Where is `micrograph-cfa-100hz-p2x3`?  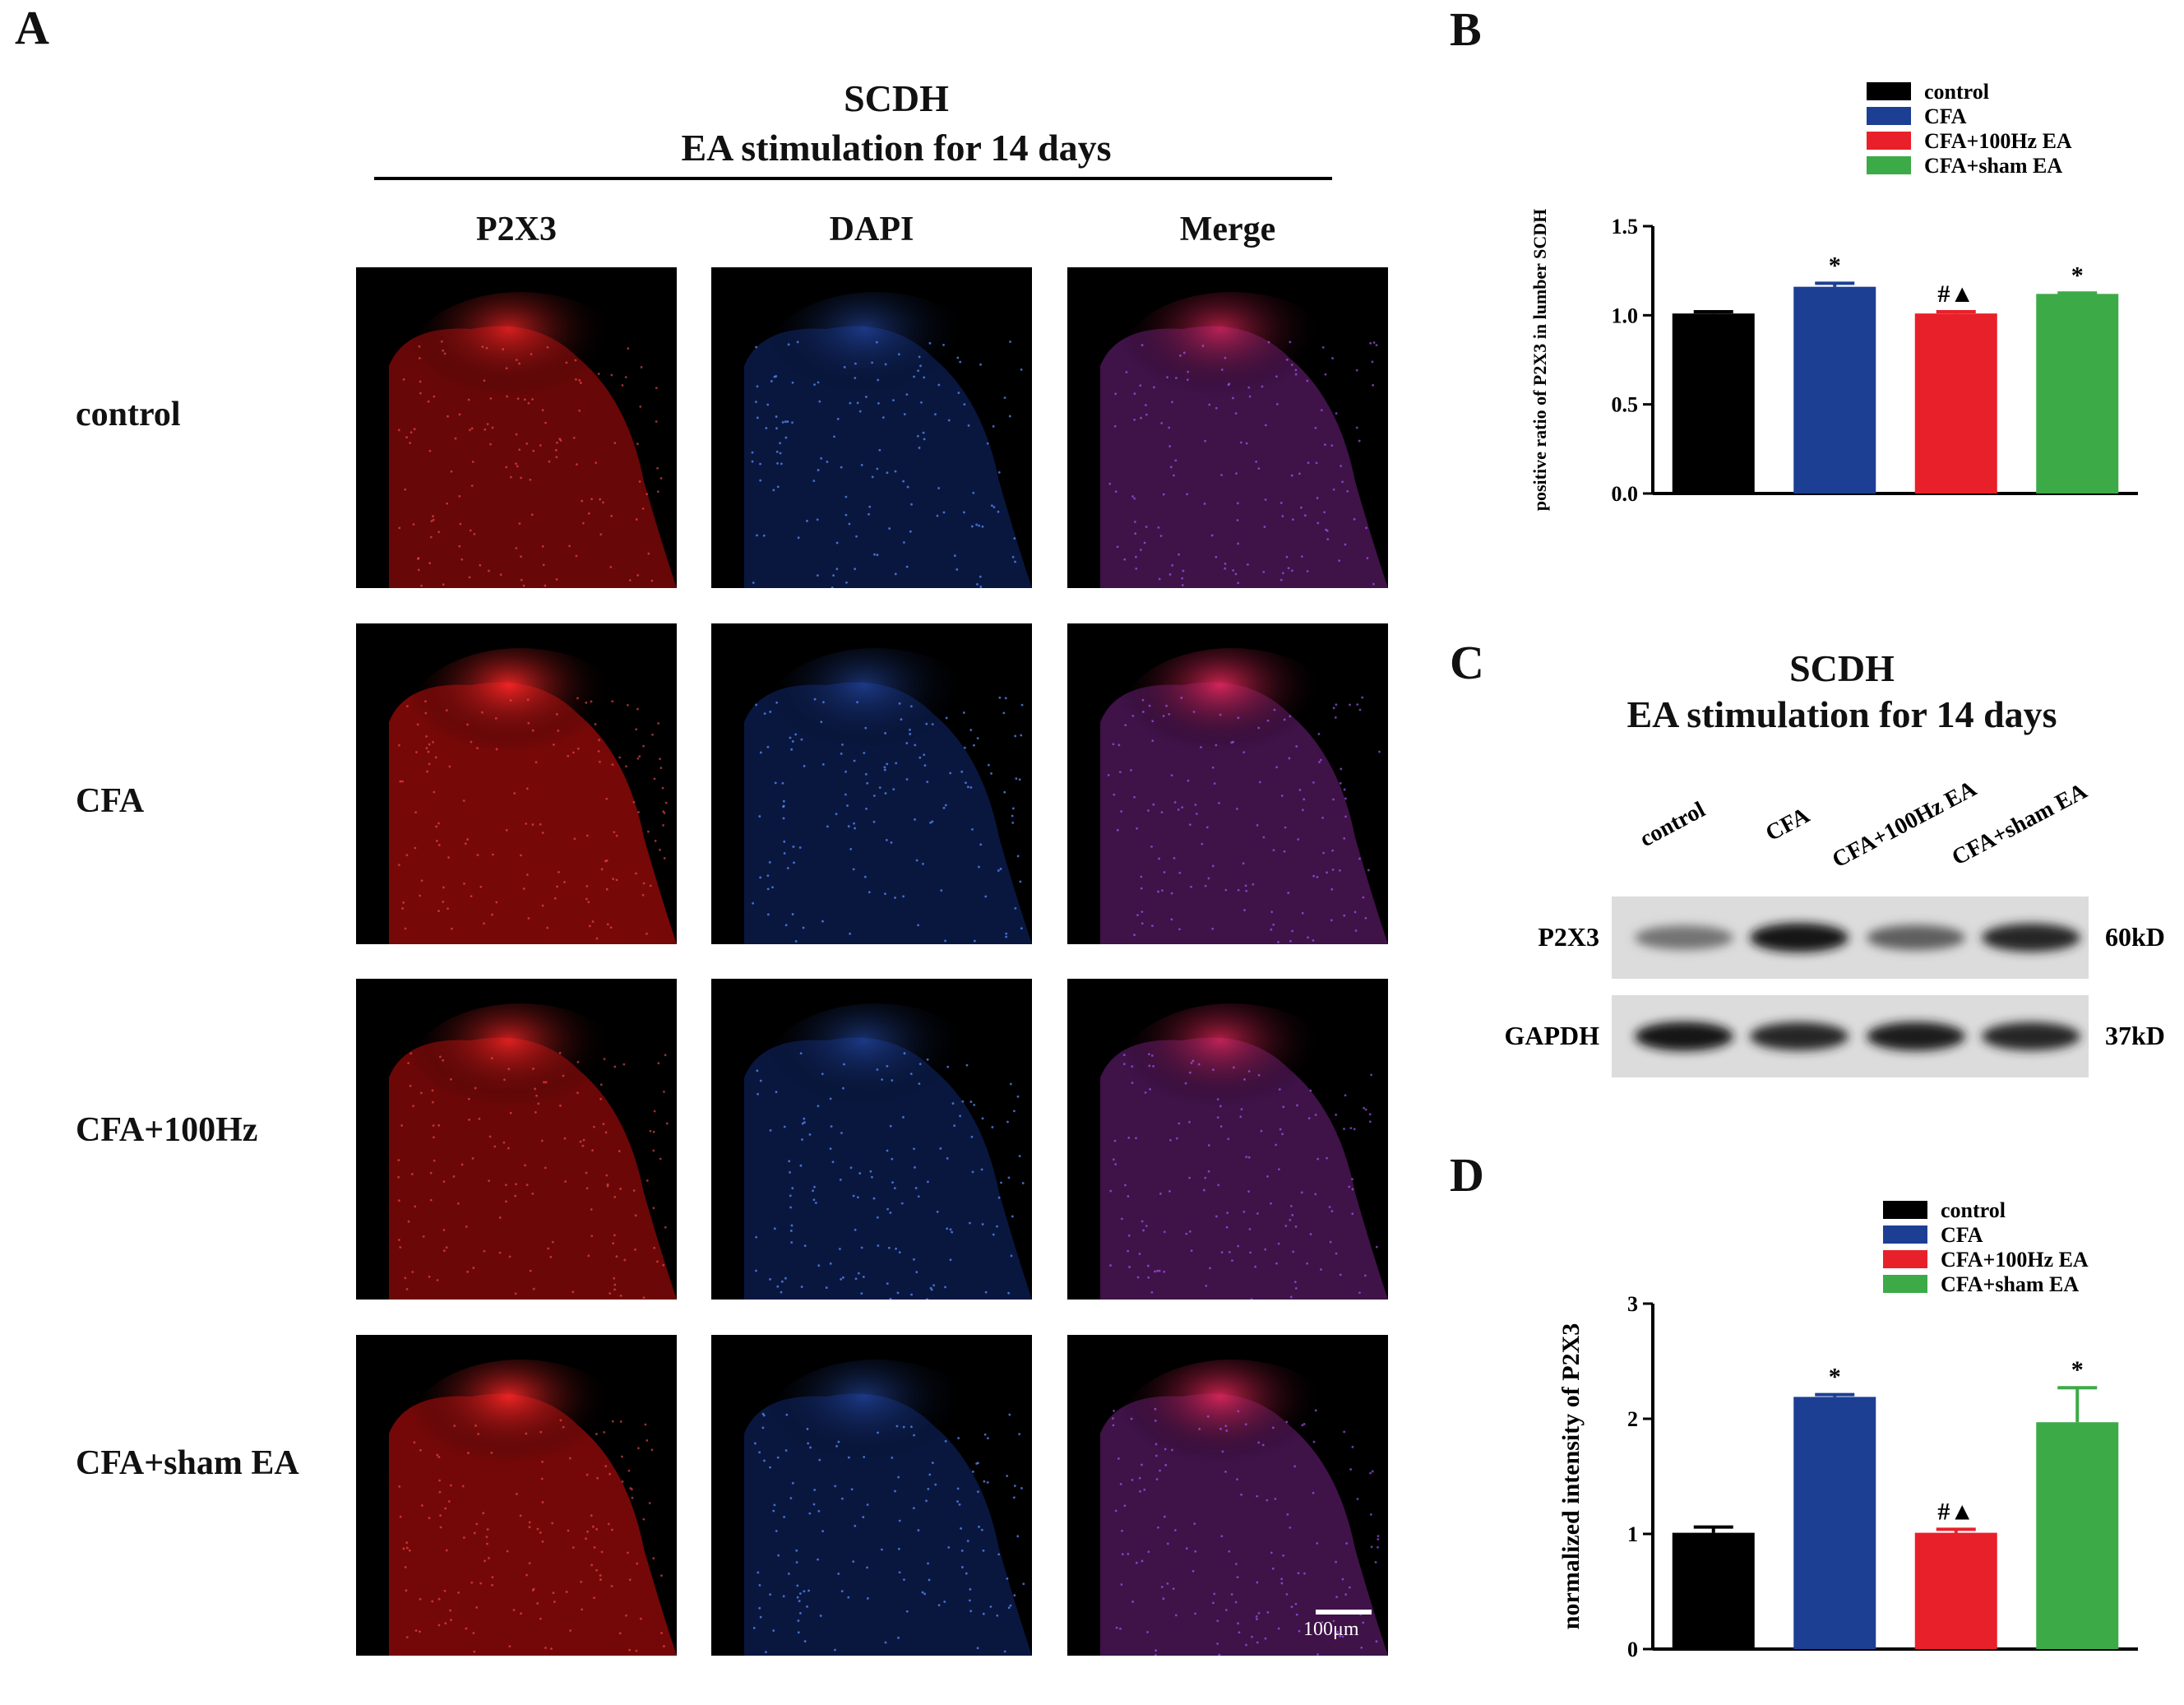 micrograph-cfa-100hz-p2x3 is located at coordinates (516, 1139).